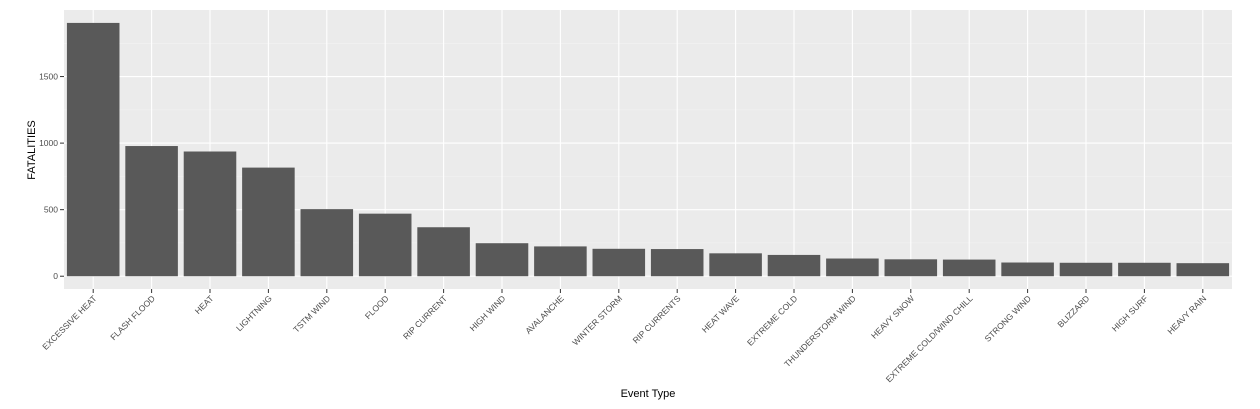 The width and height of the screenshot is (1260, 409). Describe the element at coordinates (892, 316) in the screenshot. I see `x-tick-label: HEAVY SNOW` at that location.